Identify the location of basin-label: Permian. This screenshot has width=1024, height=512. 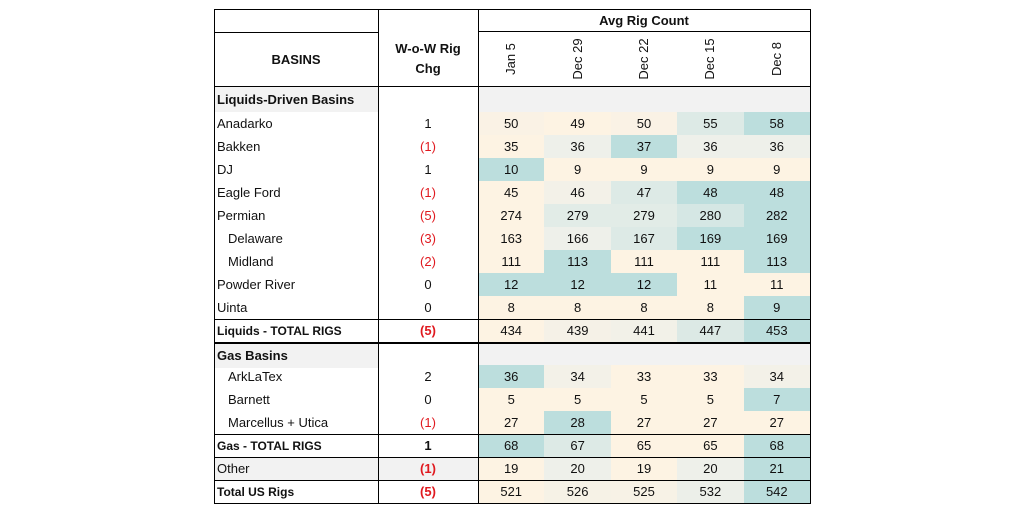
(241, 215).